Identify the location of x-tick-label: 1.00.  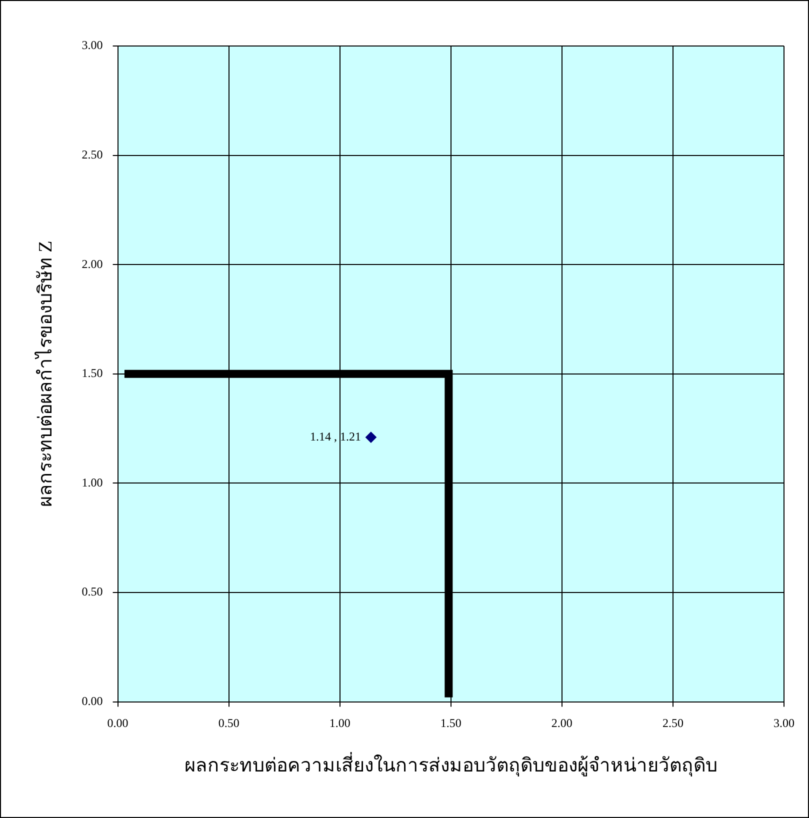
(339, 723).